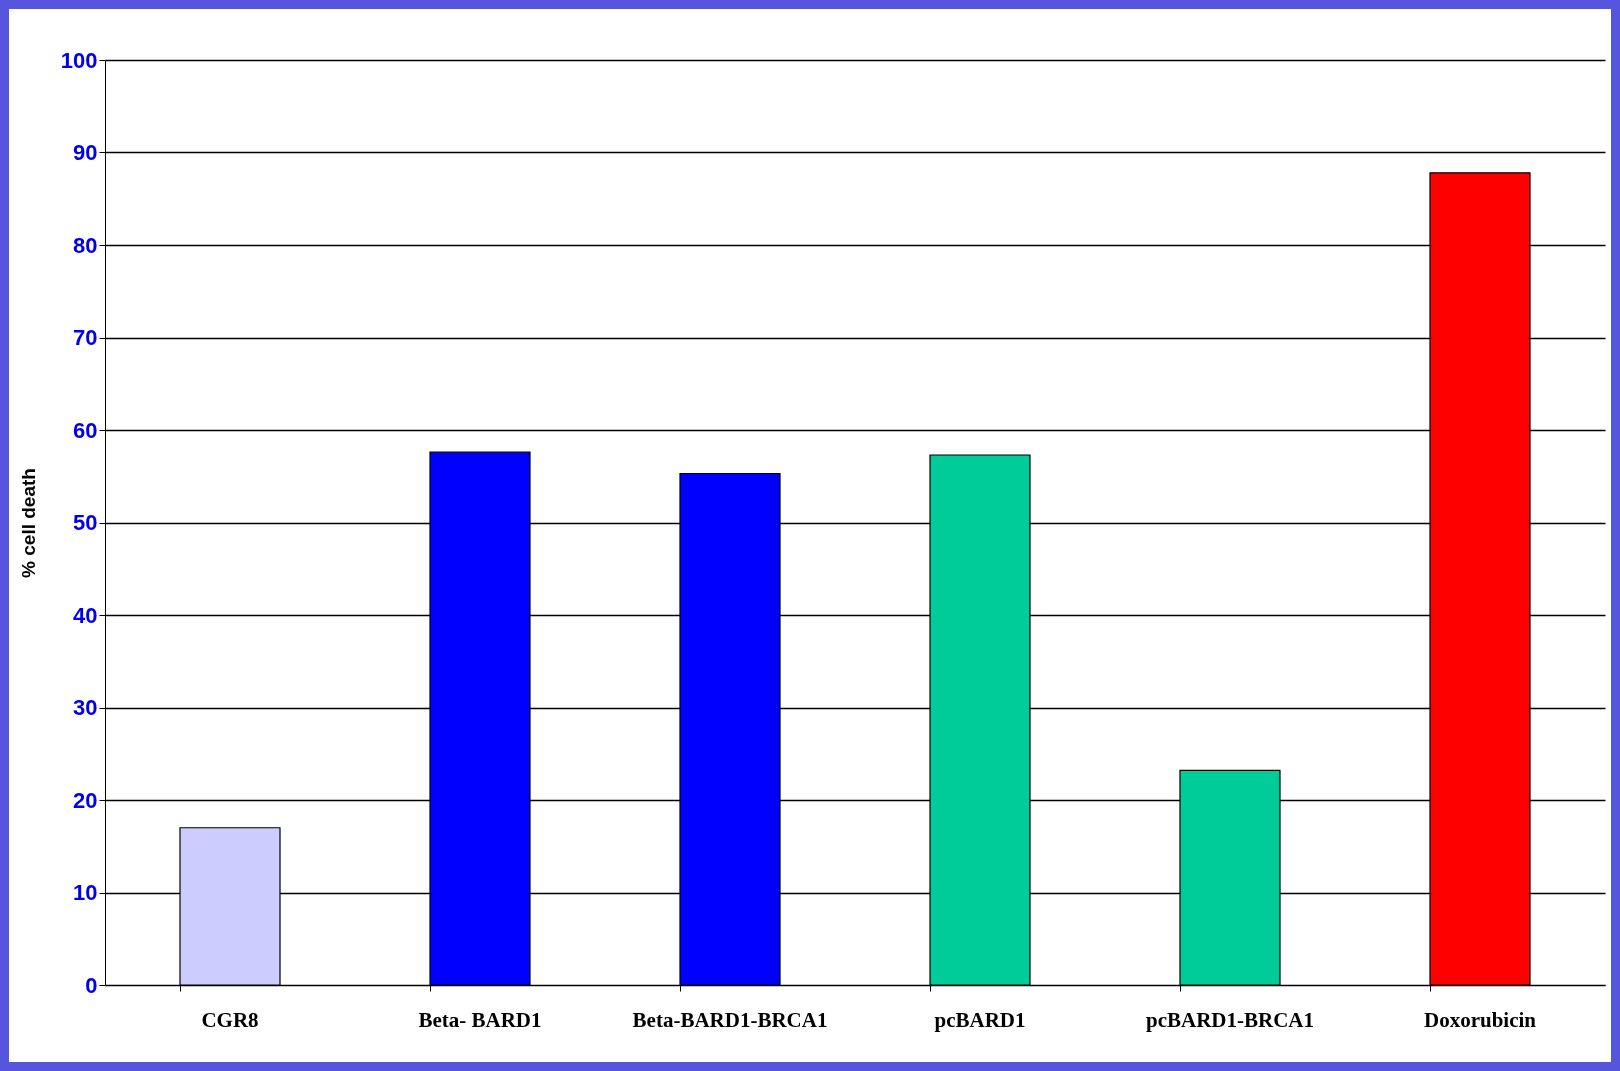 The image size is (1620, 1071). What do you see at coordinates (85, 892) in the screenshot?
I see `y-tick-label: 10` at bounding box center [85, 892].